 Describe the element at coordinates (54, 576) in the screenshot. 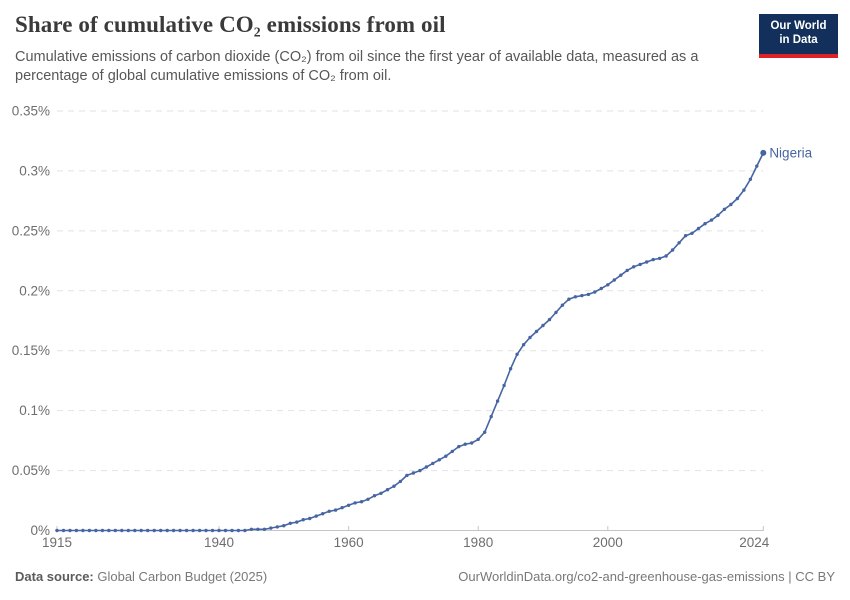

I see `data-source-label: Data source:` at that location.